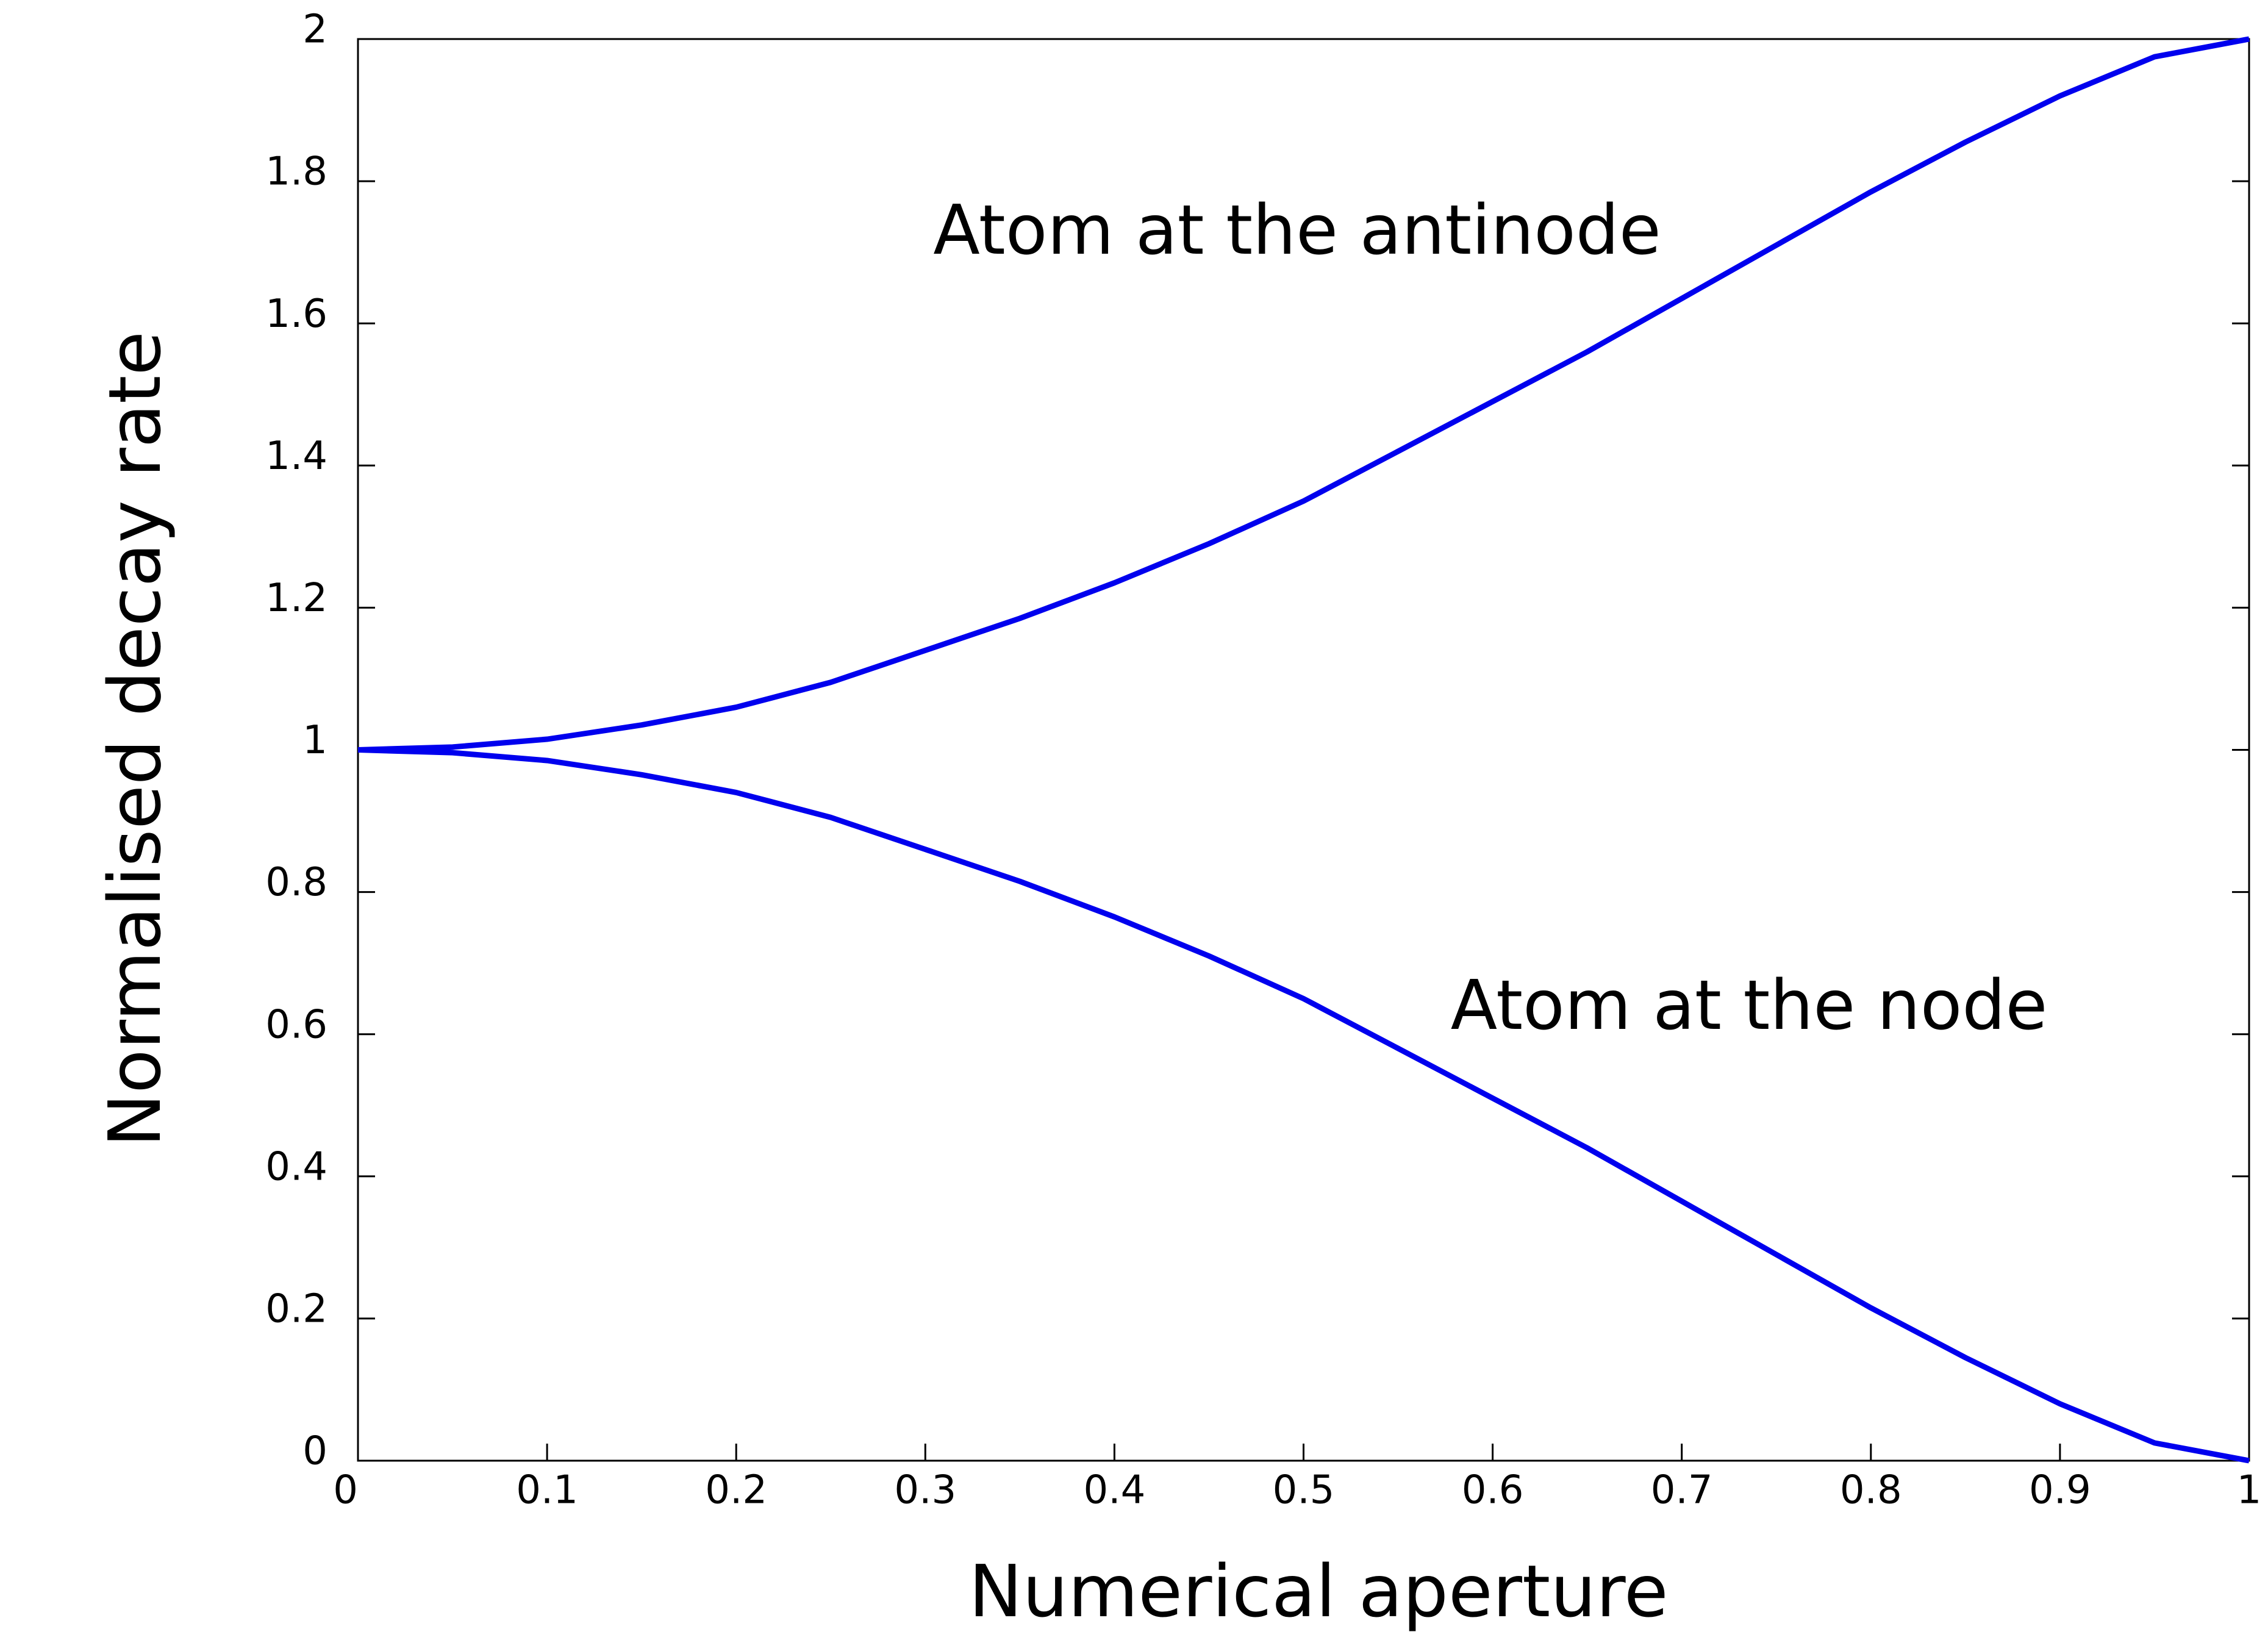 Image resolution: width=2268 pixels, height=1640 pixels. What do you see at coordinates (296, 883) in the screenshot?
I see `y-tick-label: 0.8` at bounding box center [296, 883].